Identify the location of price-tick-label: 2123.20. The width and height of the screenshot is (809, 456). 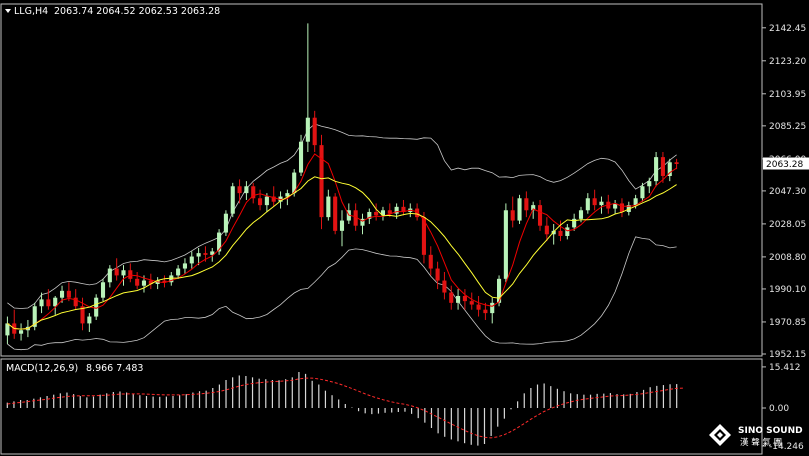
(787, 62).